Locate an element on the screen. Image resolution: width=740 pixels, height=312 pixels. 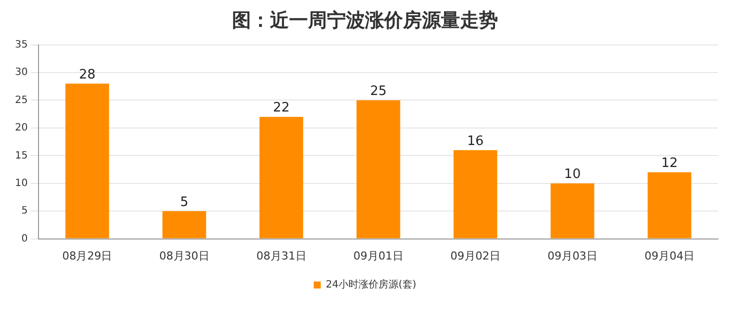
y-tick-label: 15 is located at coordinates (21, 156).